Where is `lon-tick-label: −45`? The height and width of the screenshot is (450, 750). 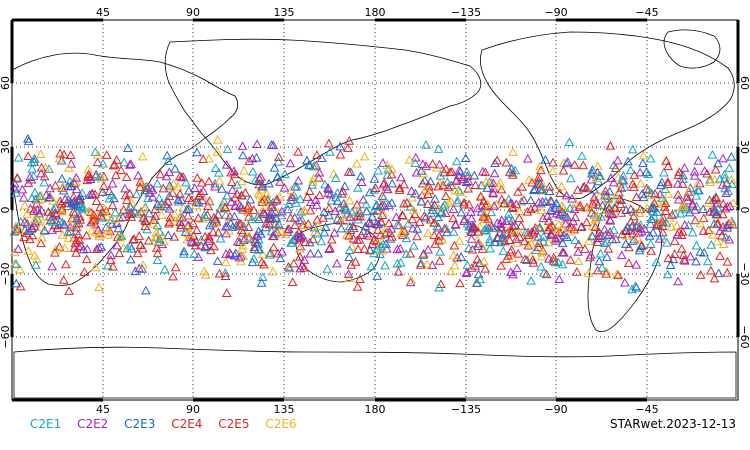 lon-tick-label: −45 is located at coordinates (646, 12).